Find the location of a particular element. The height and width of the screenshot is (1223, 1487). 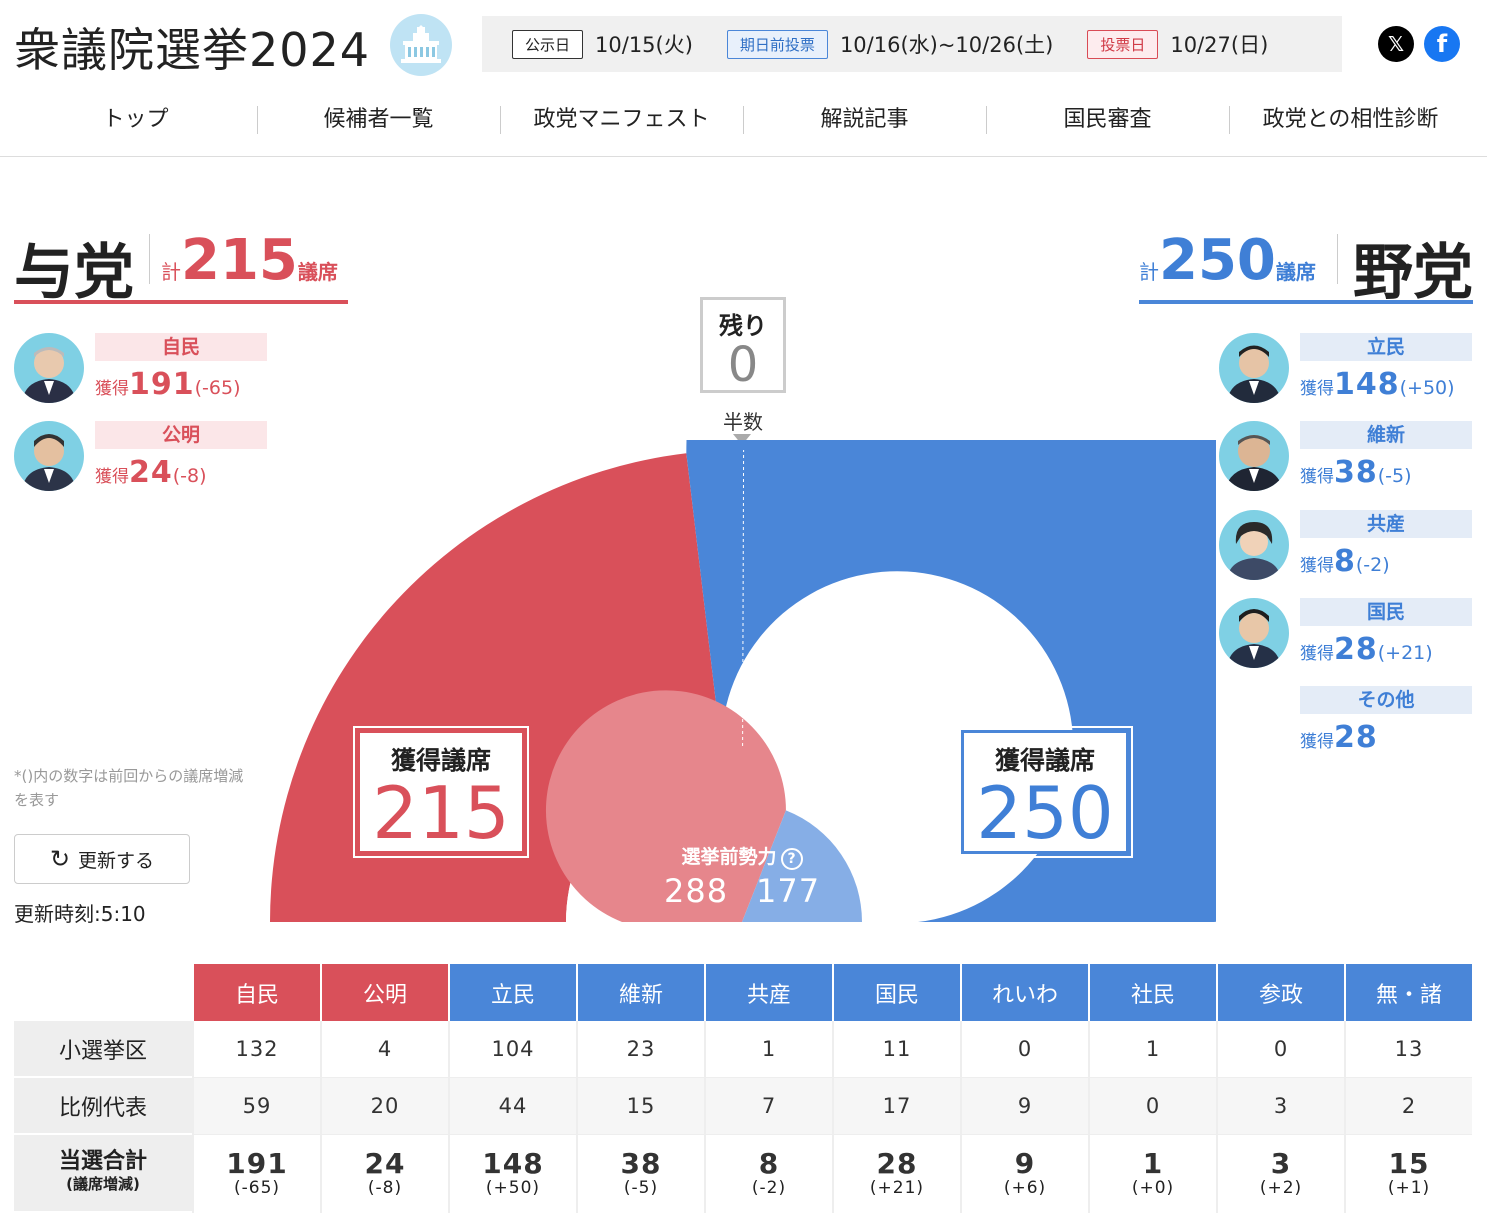

party-seats: 獲得8(-2) is located at coordinates (1345, 561).